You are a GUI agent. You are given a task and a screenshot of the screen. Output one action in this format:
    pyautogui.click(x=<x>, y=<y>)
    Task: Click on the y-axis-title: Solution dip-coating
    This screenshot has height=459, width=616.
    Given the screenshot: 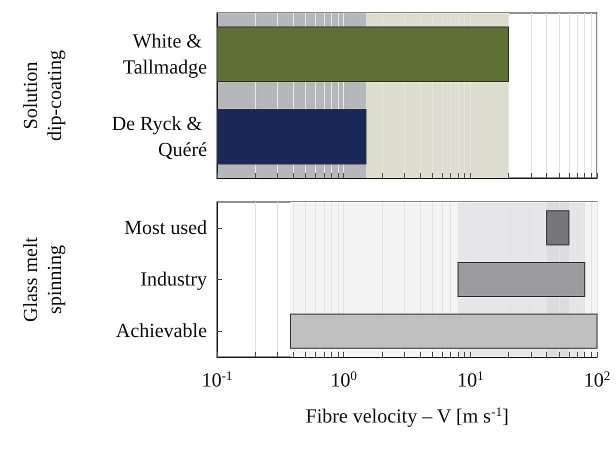 What is the action you would take?
    pyautogui.click(x=43, y=96)
    